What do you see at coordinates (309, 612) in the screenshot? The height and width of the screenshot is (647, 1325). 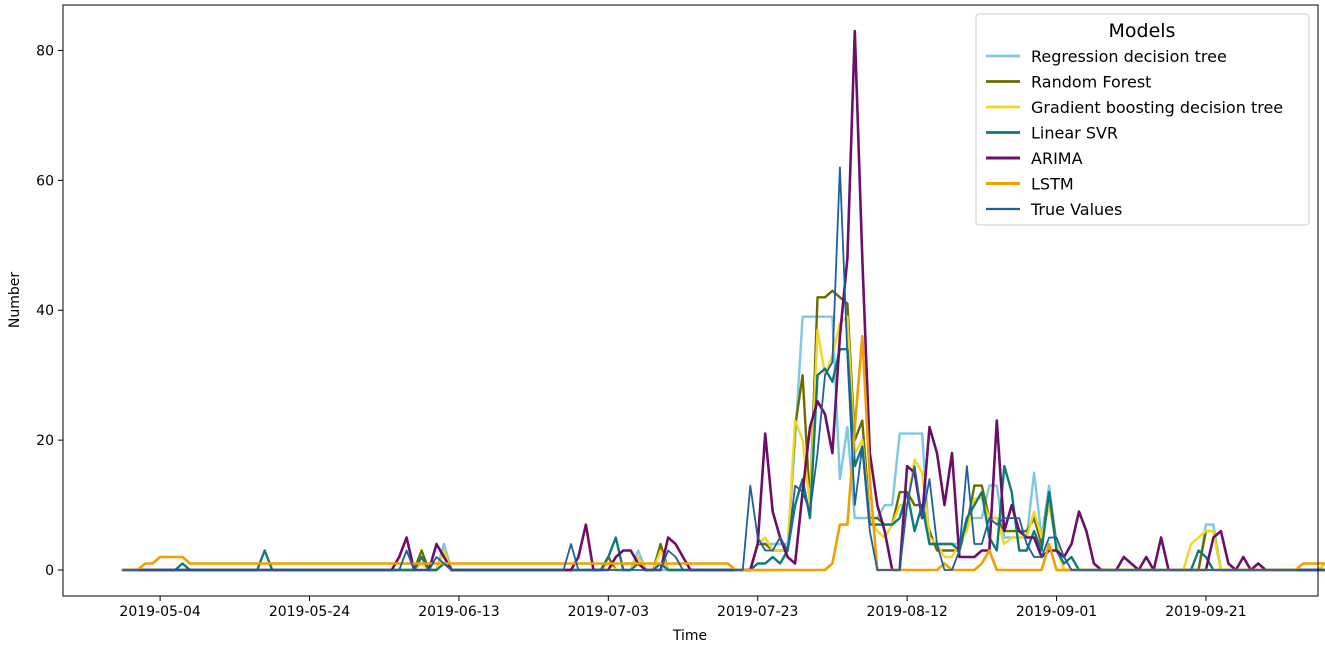 I see `x-tick-label: 2019-05-24` at bounding box center [309, 612].